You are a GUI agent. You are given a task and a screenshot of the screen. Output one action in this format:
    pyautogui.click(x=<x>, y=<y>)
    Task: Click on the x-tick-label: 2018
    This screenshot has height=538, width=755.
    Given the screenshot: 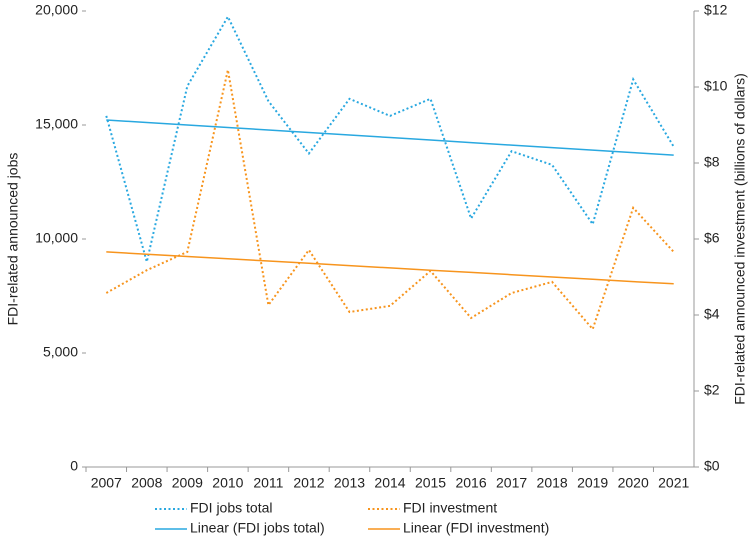 What is the action you would take?
    pyautogui.click(x=552, y=483)
    